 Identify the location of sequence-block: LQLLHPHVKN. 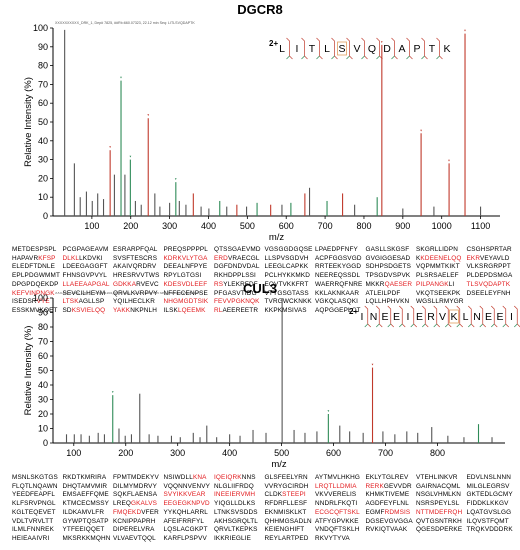
(387, 302).